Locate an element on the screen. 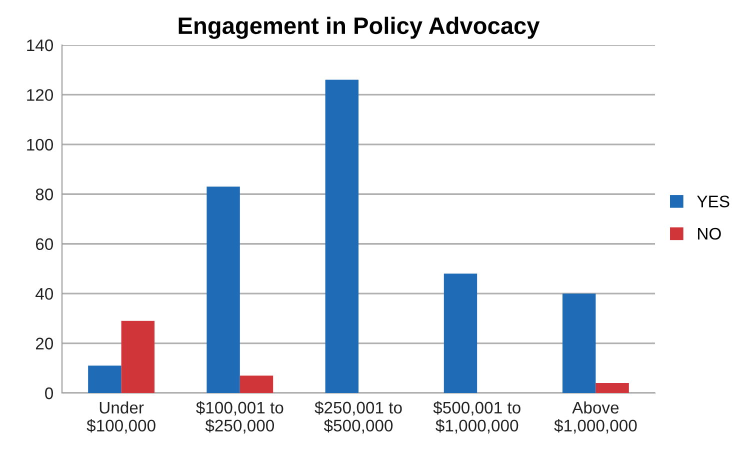 The width and height of the screenshot is (747, 468). x-tick-label: Under $100,000 is located at coordinates (121, 417).